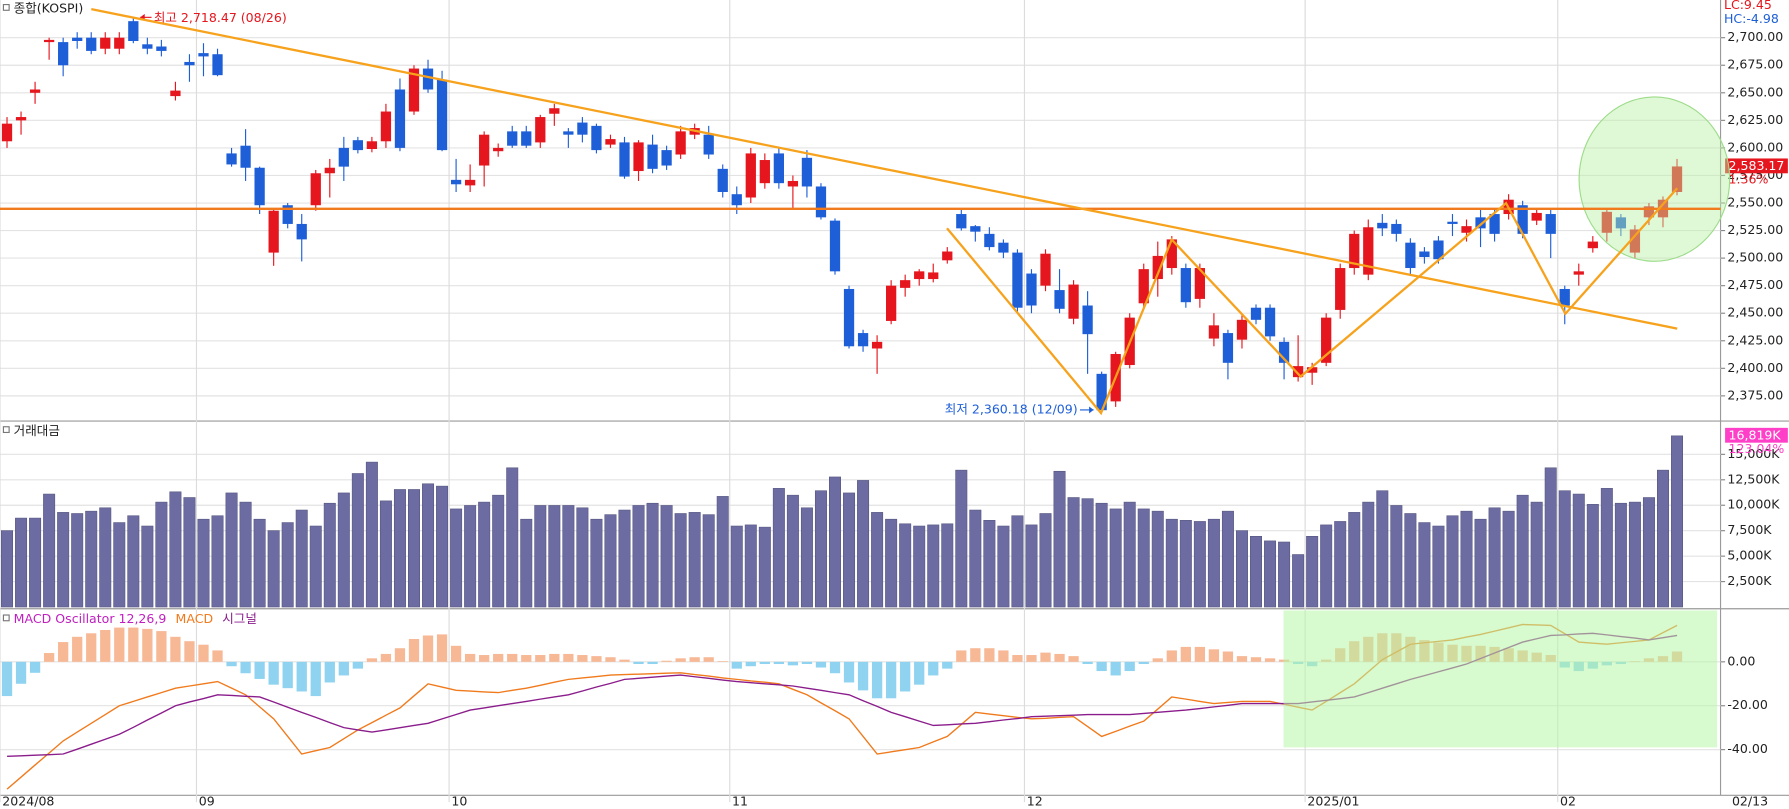 The width and height of the screenshot is (1789, 809). What do you see at coordinates (90, 618) in the screenshot?
I see `legend-entry: MACD Oscillator 12,26,9` at bounding box center [90, 618].